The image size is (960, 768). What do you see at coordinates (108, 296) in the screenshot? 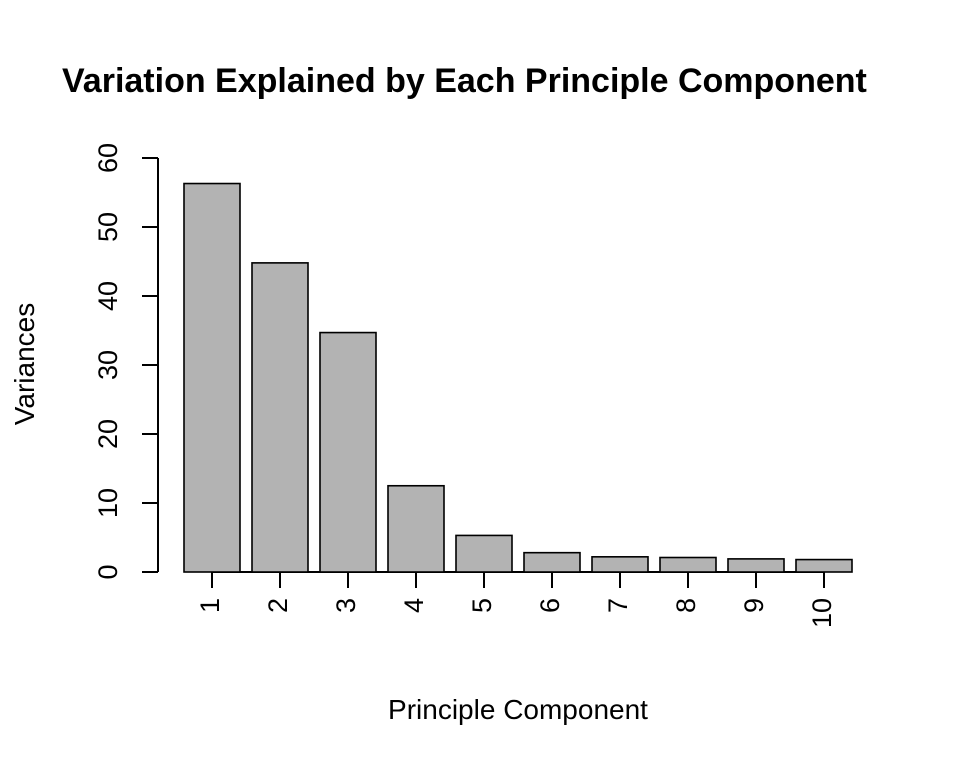
I see `y-tick-label: 40` at bounding box center [108, 296].